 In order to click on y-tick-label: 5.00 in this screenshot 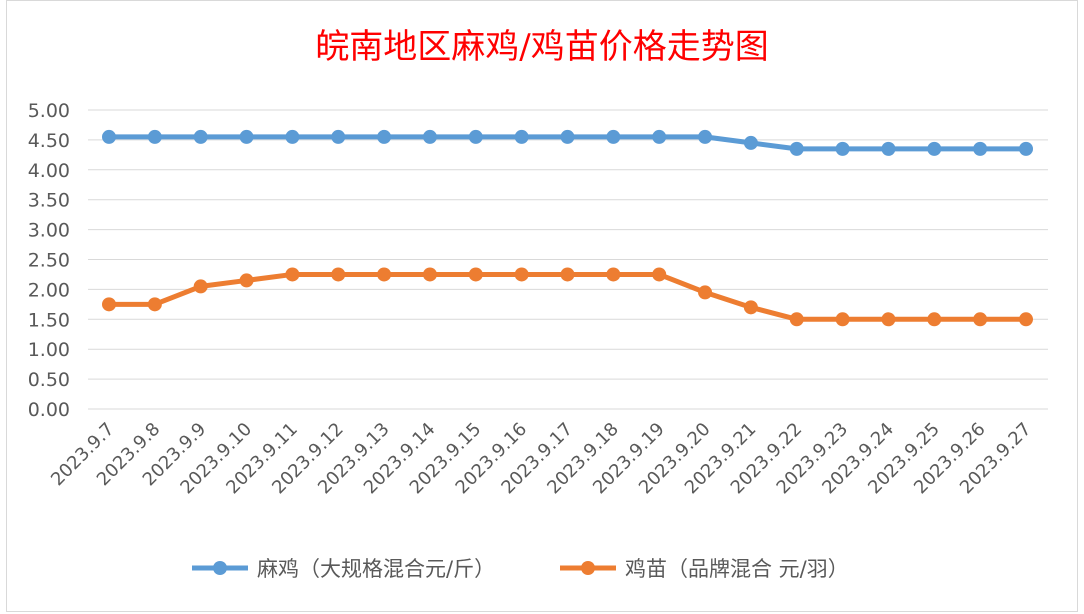, I will do `click(49, 111)`.